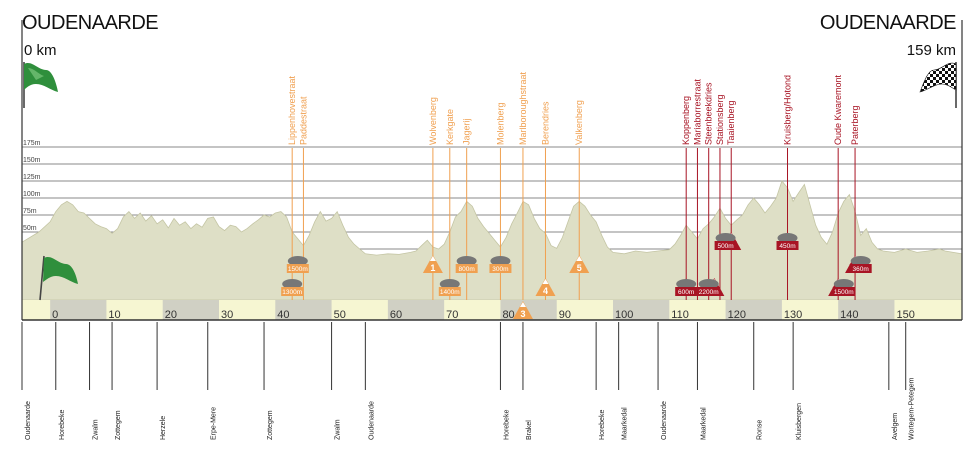 The height and width of the screenshot is (451, 980). I want to click on x-tick-label: 120, so click(737, 315).